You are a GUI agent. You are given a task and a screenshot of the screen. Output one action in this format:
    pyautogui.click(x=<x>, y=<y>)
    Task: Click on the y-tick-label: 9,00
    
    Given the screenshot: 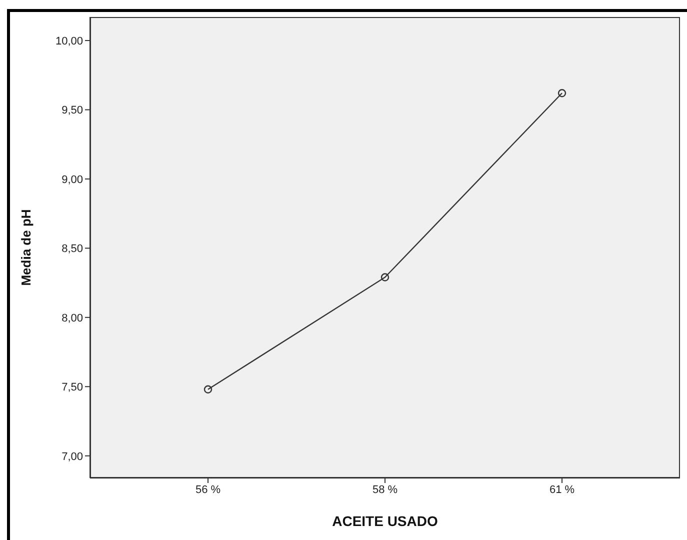 What is the action you would take?
    pyautogui.click(x=72, y=180)
    